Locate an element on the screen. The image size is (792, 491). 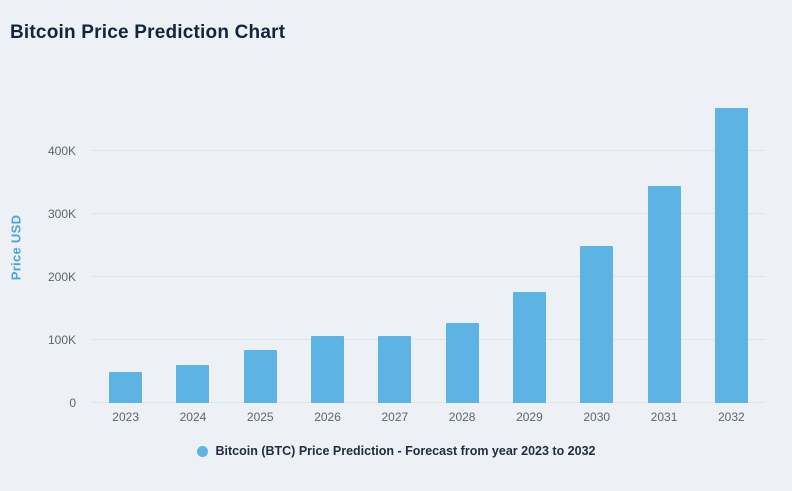
bar-2031 is located at coordinates (664, 294).